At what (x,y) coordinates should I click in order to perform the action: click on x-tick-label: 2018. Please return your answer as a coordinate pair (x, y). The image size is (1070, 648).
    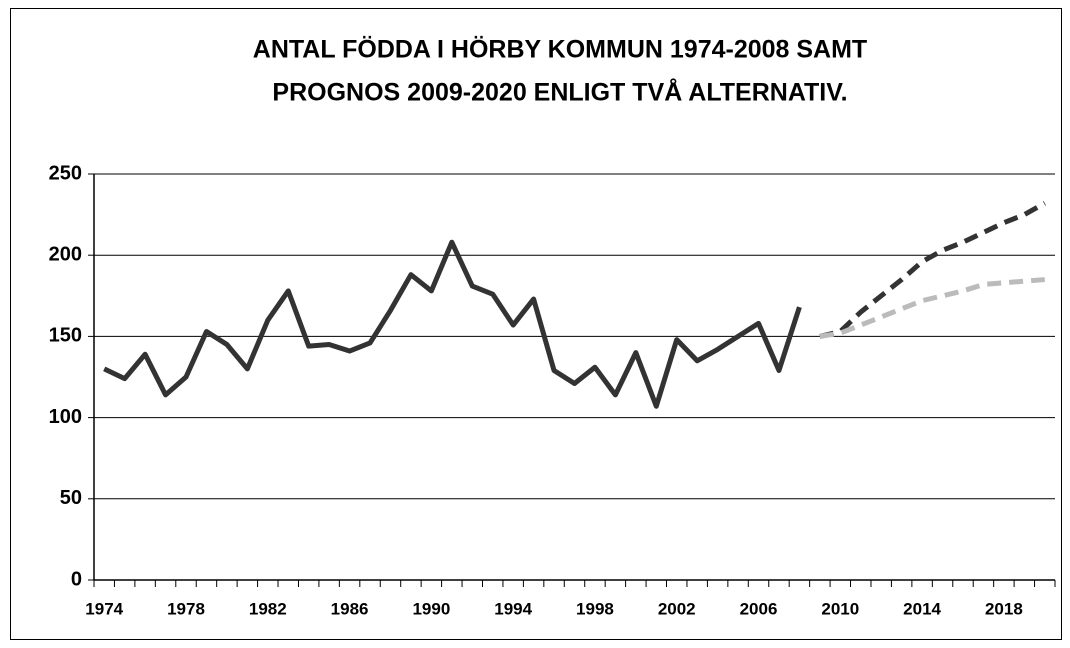
    Looking at the image, I should click on (1004, 608).